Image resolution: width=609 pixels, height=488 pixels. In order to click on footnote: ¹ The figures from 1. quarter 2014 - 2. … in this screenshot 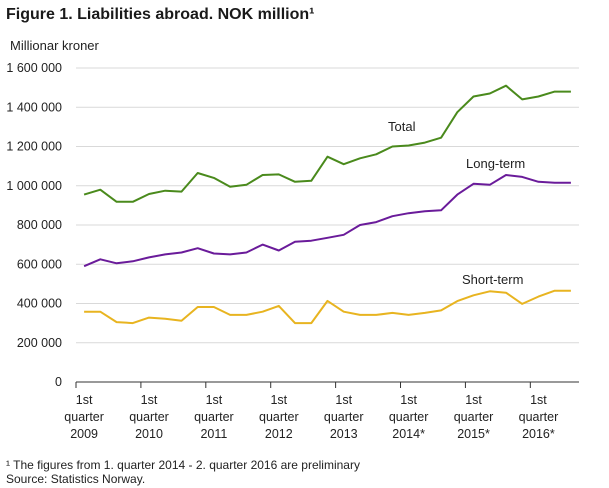, I will do `click(183, 465)`.